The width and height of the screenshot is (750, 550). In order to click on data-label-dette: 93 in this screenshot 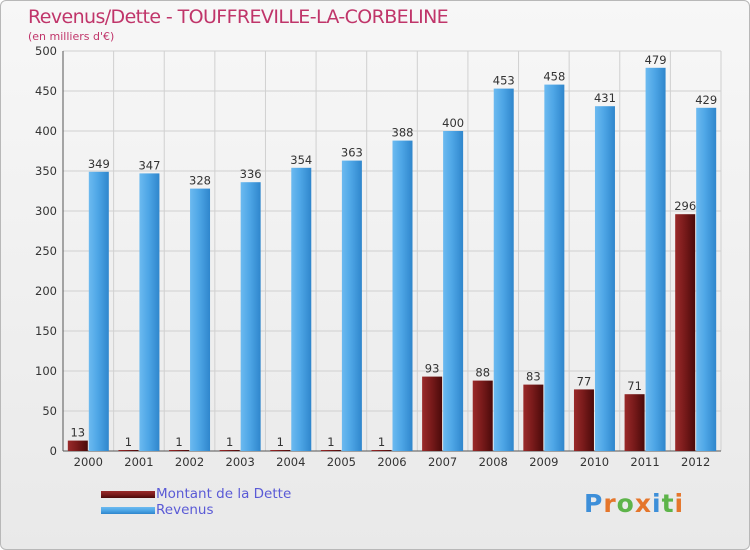, I will do `click(432, 369)`.